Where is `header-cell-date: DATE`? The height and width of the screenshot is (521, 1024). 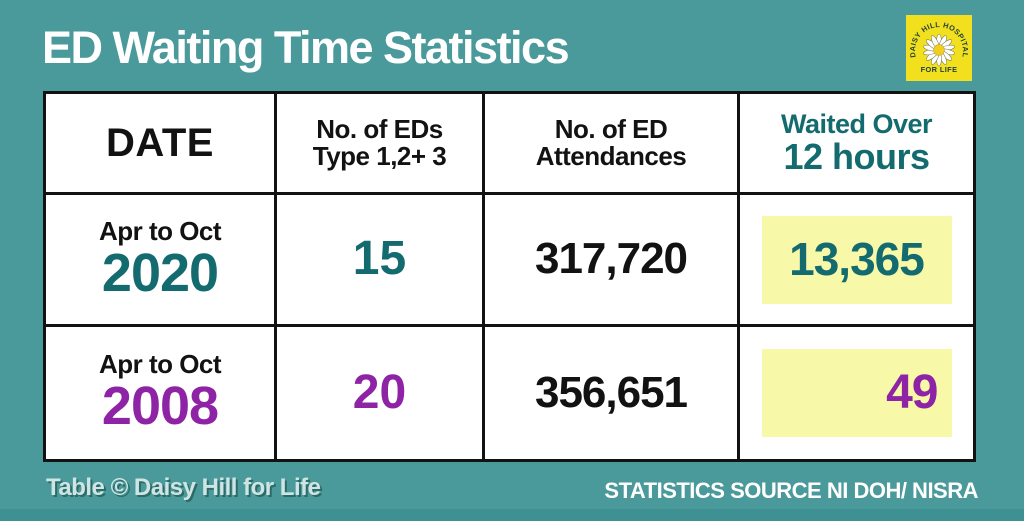
header-cell-date: DATE is located at coordinates (160, 143).